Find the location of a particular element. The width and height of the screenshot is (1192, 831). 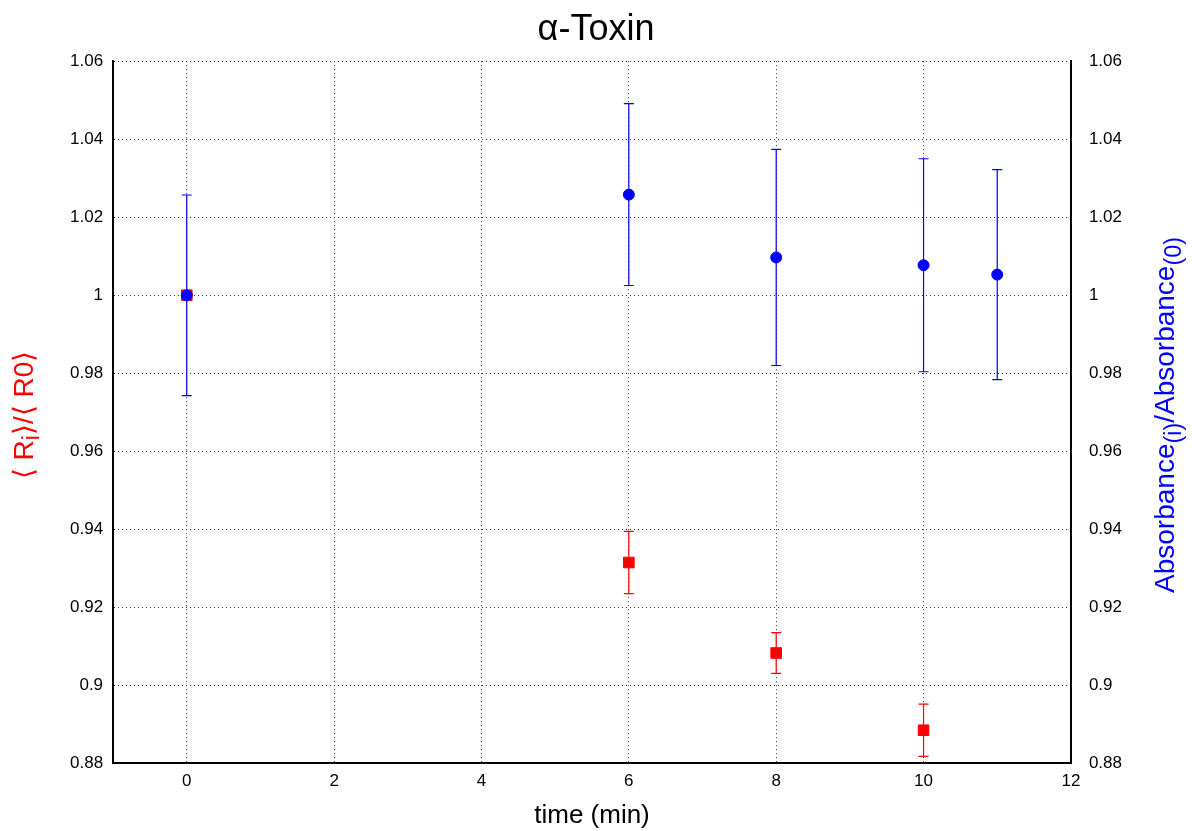

x-tick-label: 2 is located at coordinates (334, 781).